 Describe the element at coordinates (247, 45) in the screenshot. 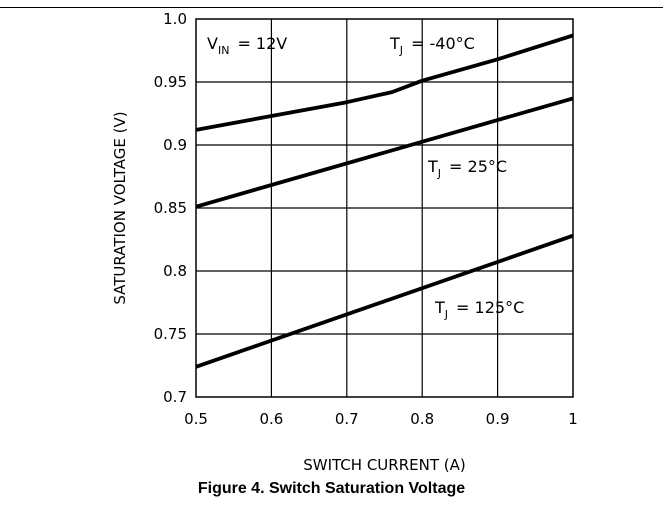

I see `vin-annotation: VIN = 12V` at that location.